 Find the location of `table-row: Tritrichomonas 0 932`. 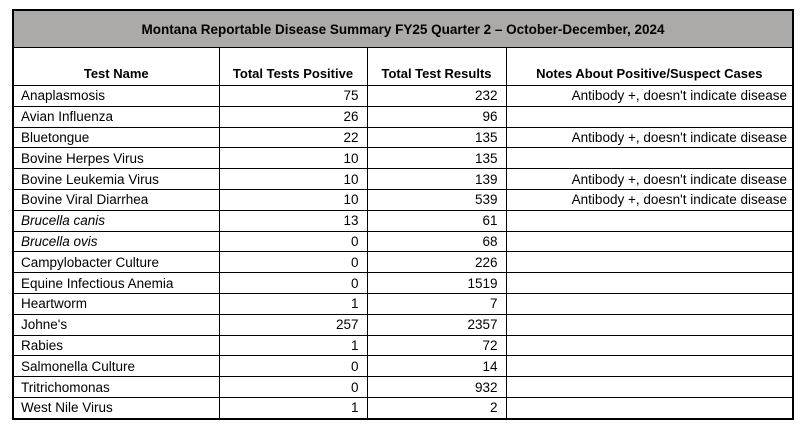

table-row: Tritrichomonas 0 932 is located at coordinates (403, 387).